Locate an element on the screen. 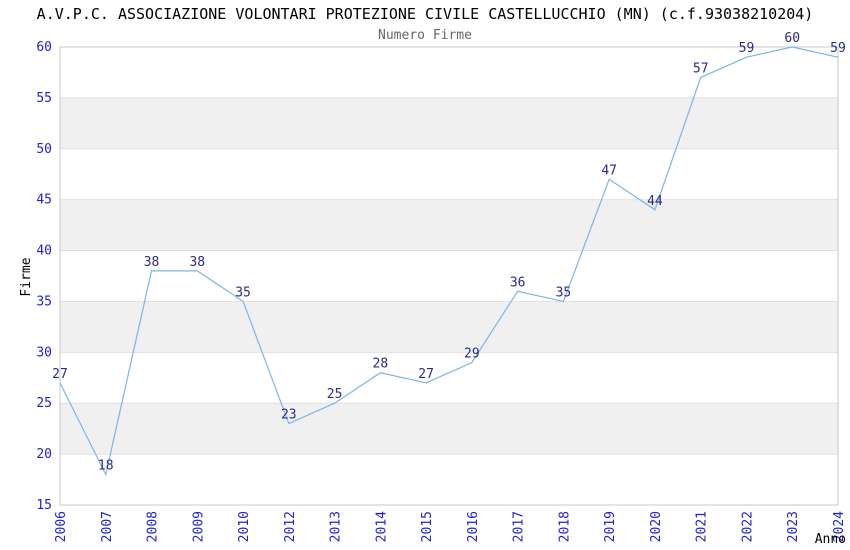 Image resolution: width=850 pixels, height=550 pixels. data-point-label: 23 is located at coordinates (289, 415).